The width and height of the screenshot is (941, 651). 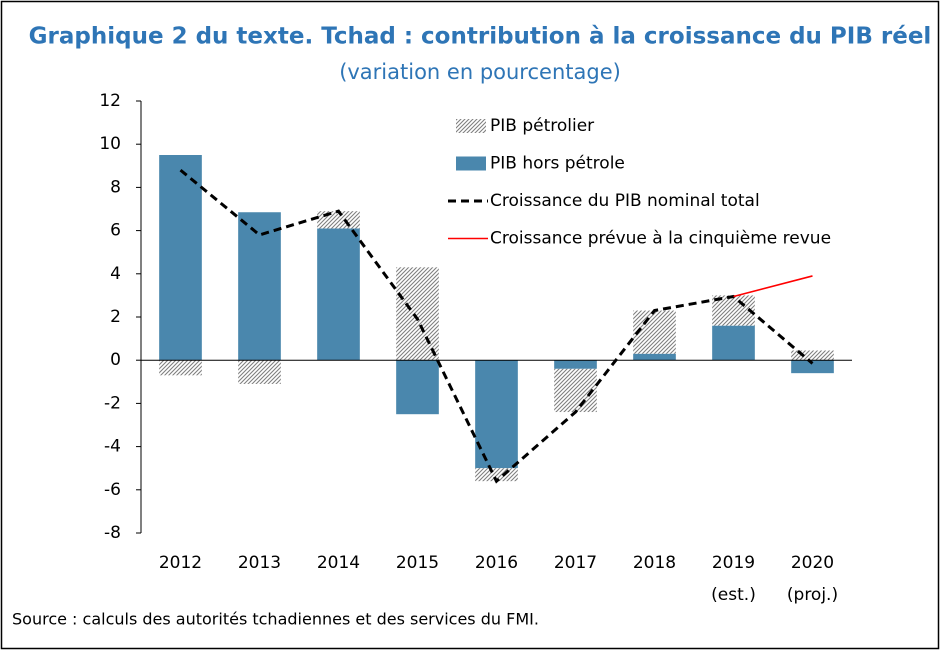 What do you see at coordinates (733, 595) in the screenshot?
I see `x-tick-note: (est.)` at bounding box center [733, 595].